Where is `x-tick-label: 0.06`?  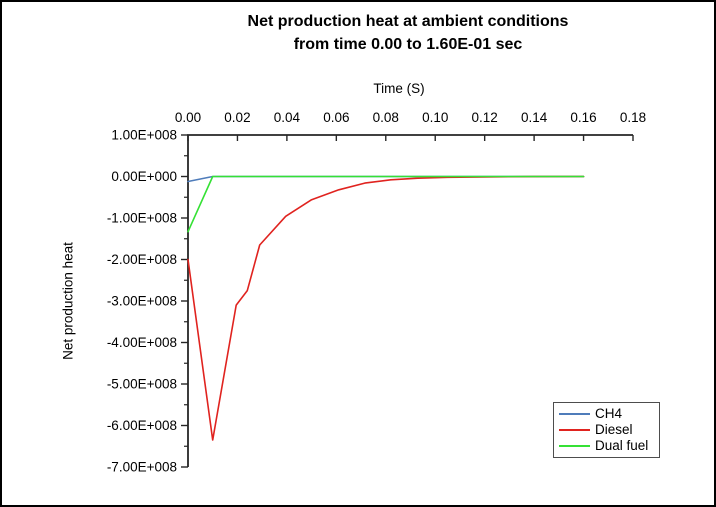
x-tick-label: 0.06 is located at coordinates (336, 117).